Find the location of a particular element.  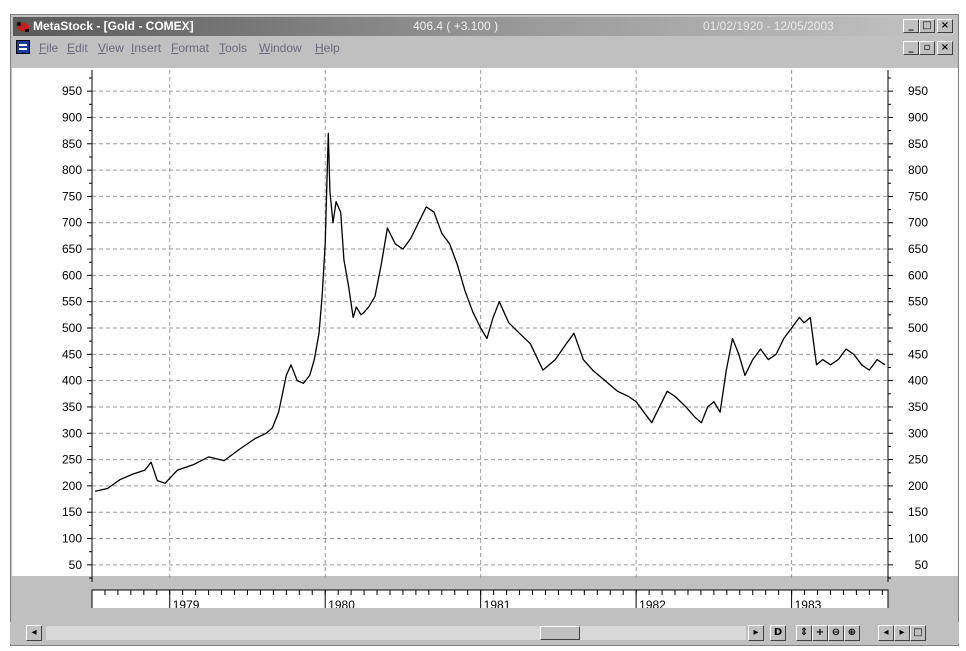

y-tick-label-right: 650 is located at coordinates (918, 249).